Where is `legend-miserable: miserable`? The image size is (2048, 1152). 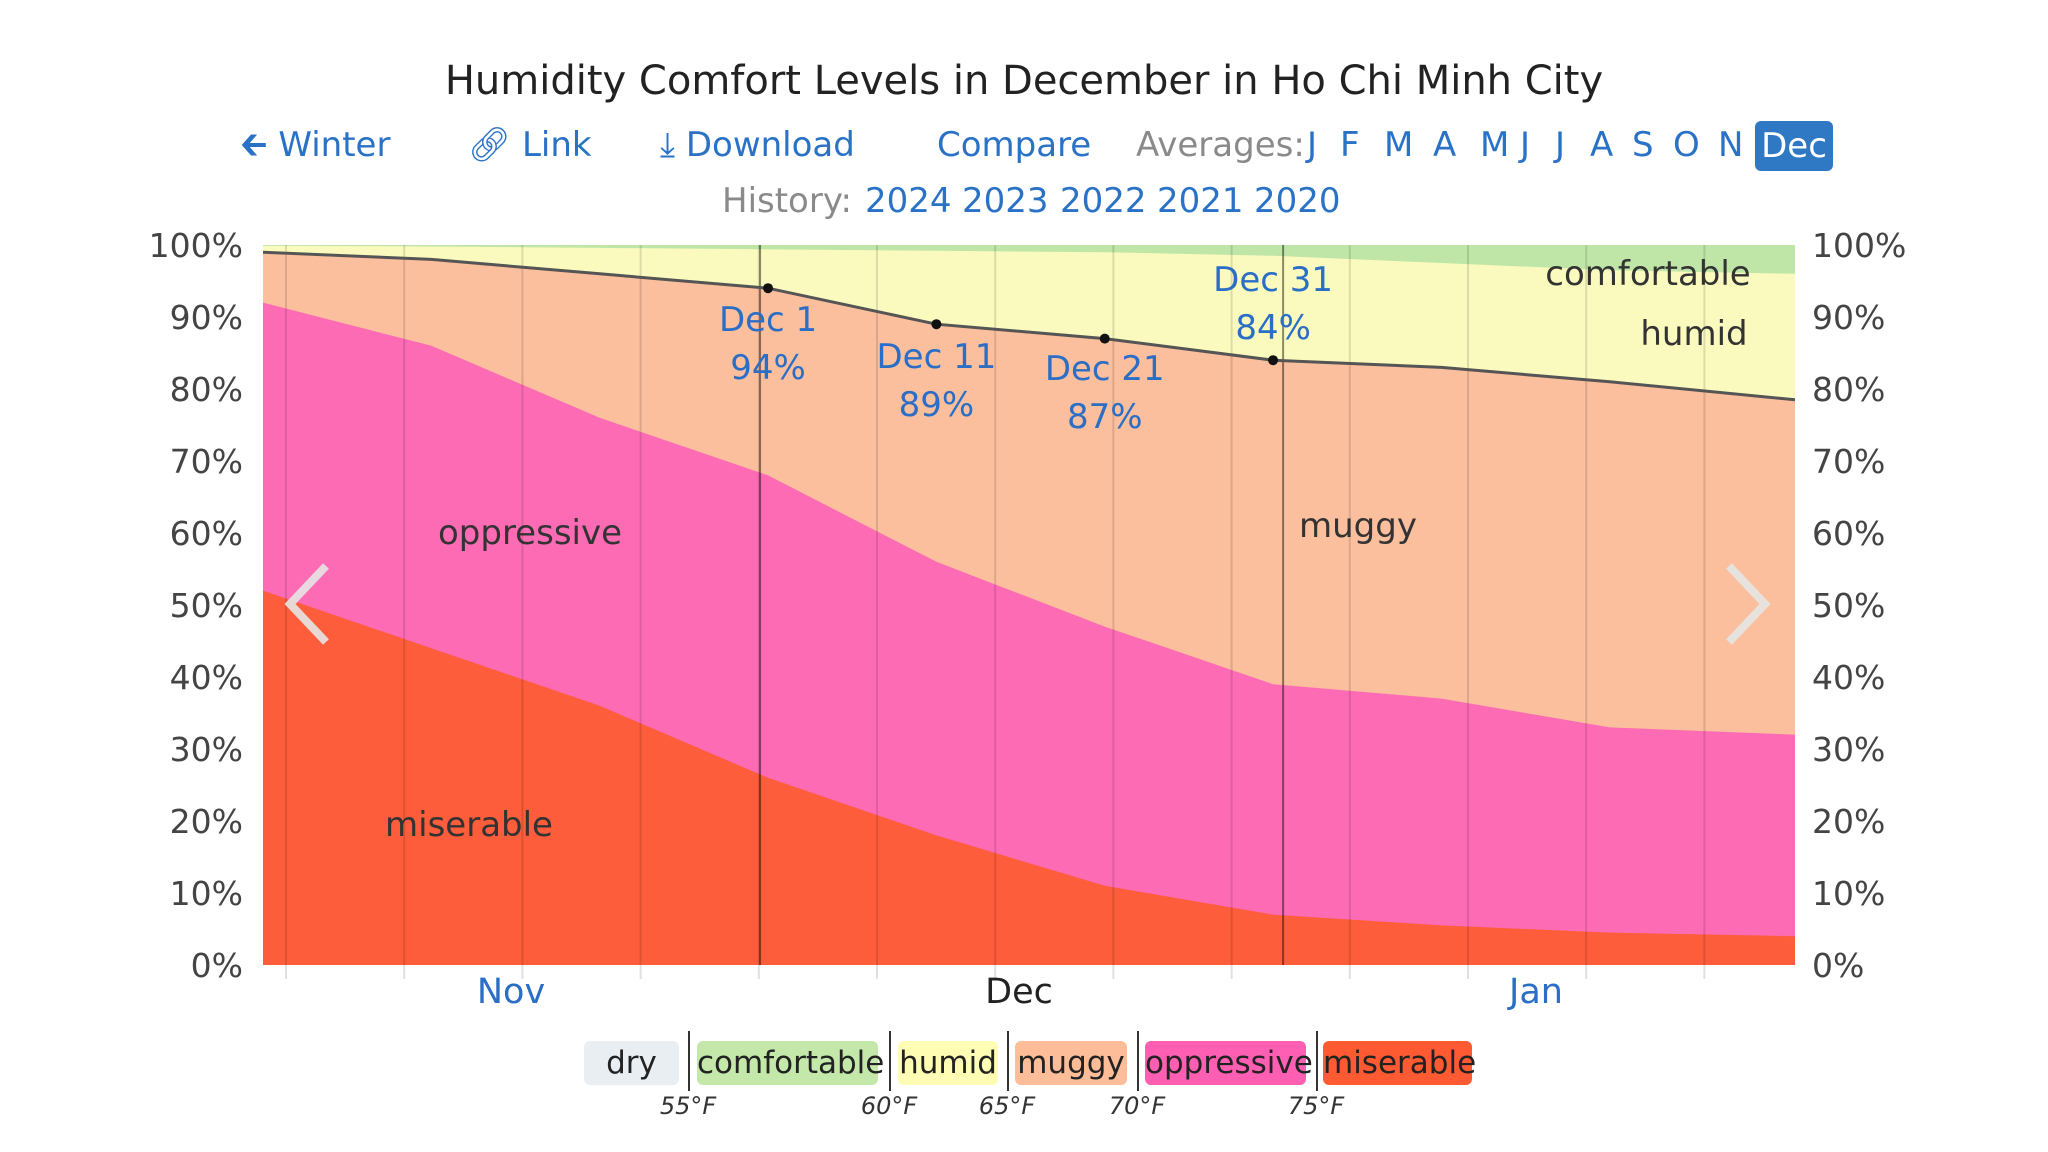 legend-miserable: miserable is located at coordinates (1399, 1063).